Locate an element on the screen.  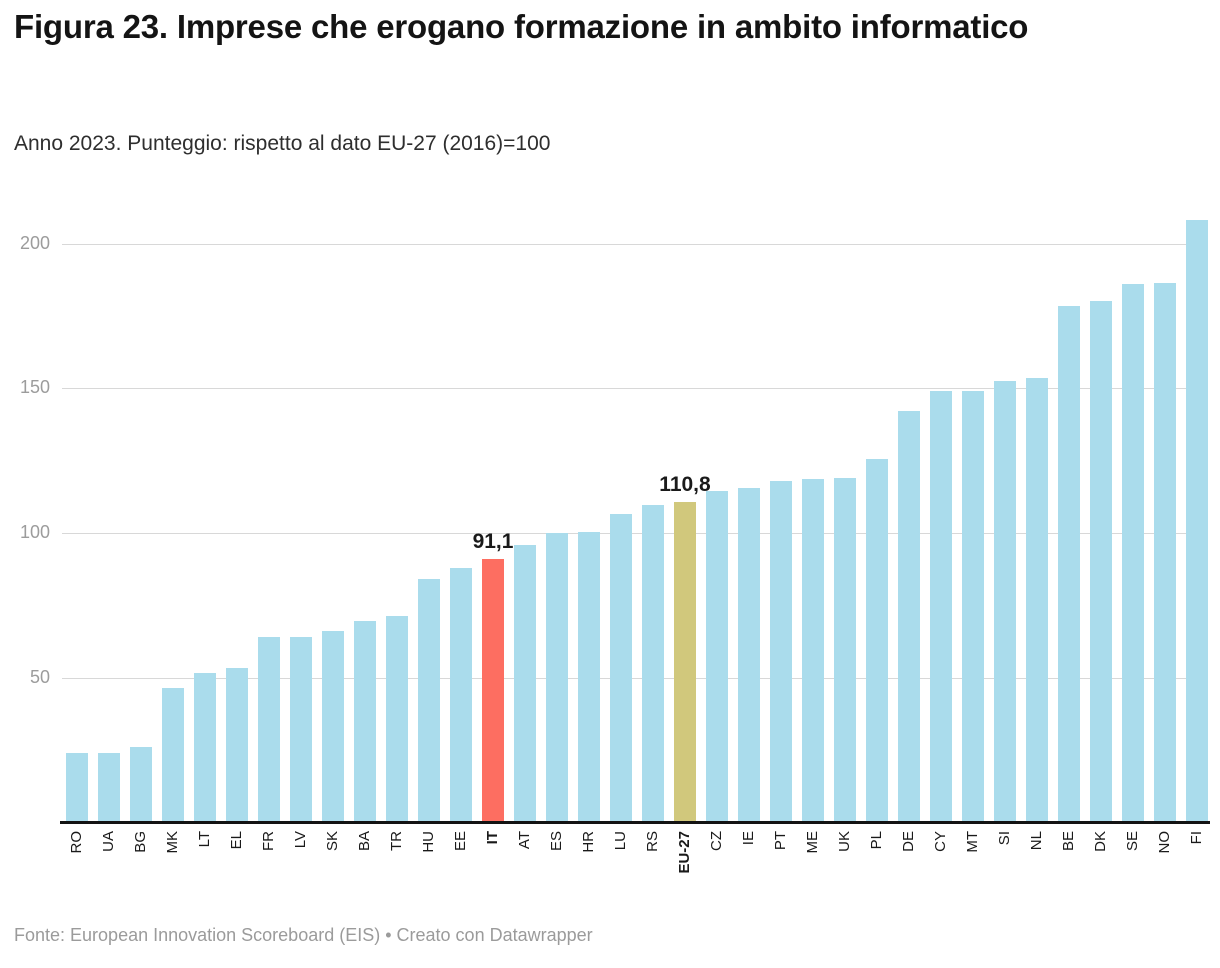
bar-DE is located at coordinates (909, 617).